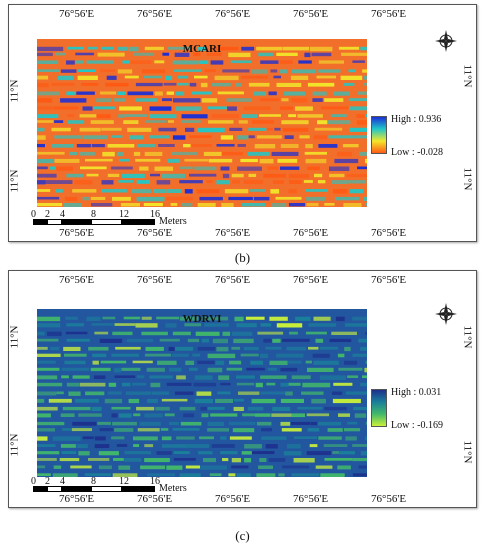  I want to click on legend-high-label: High : 0.031, so click(416, 392).